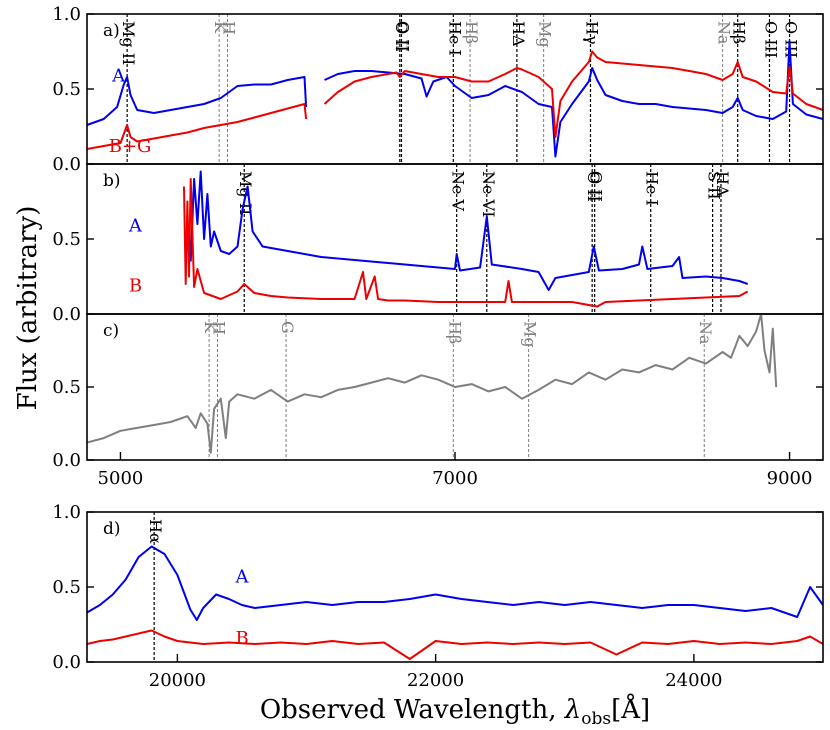 This screenshot has height=730, width=830. Describe the element at coordinates (220, 27) in the screenshot. I see `line-label-a-1: K` at that location.